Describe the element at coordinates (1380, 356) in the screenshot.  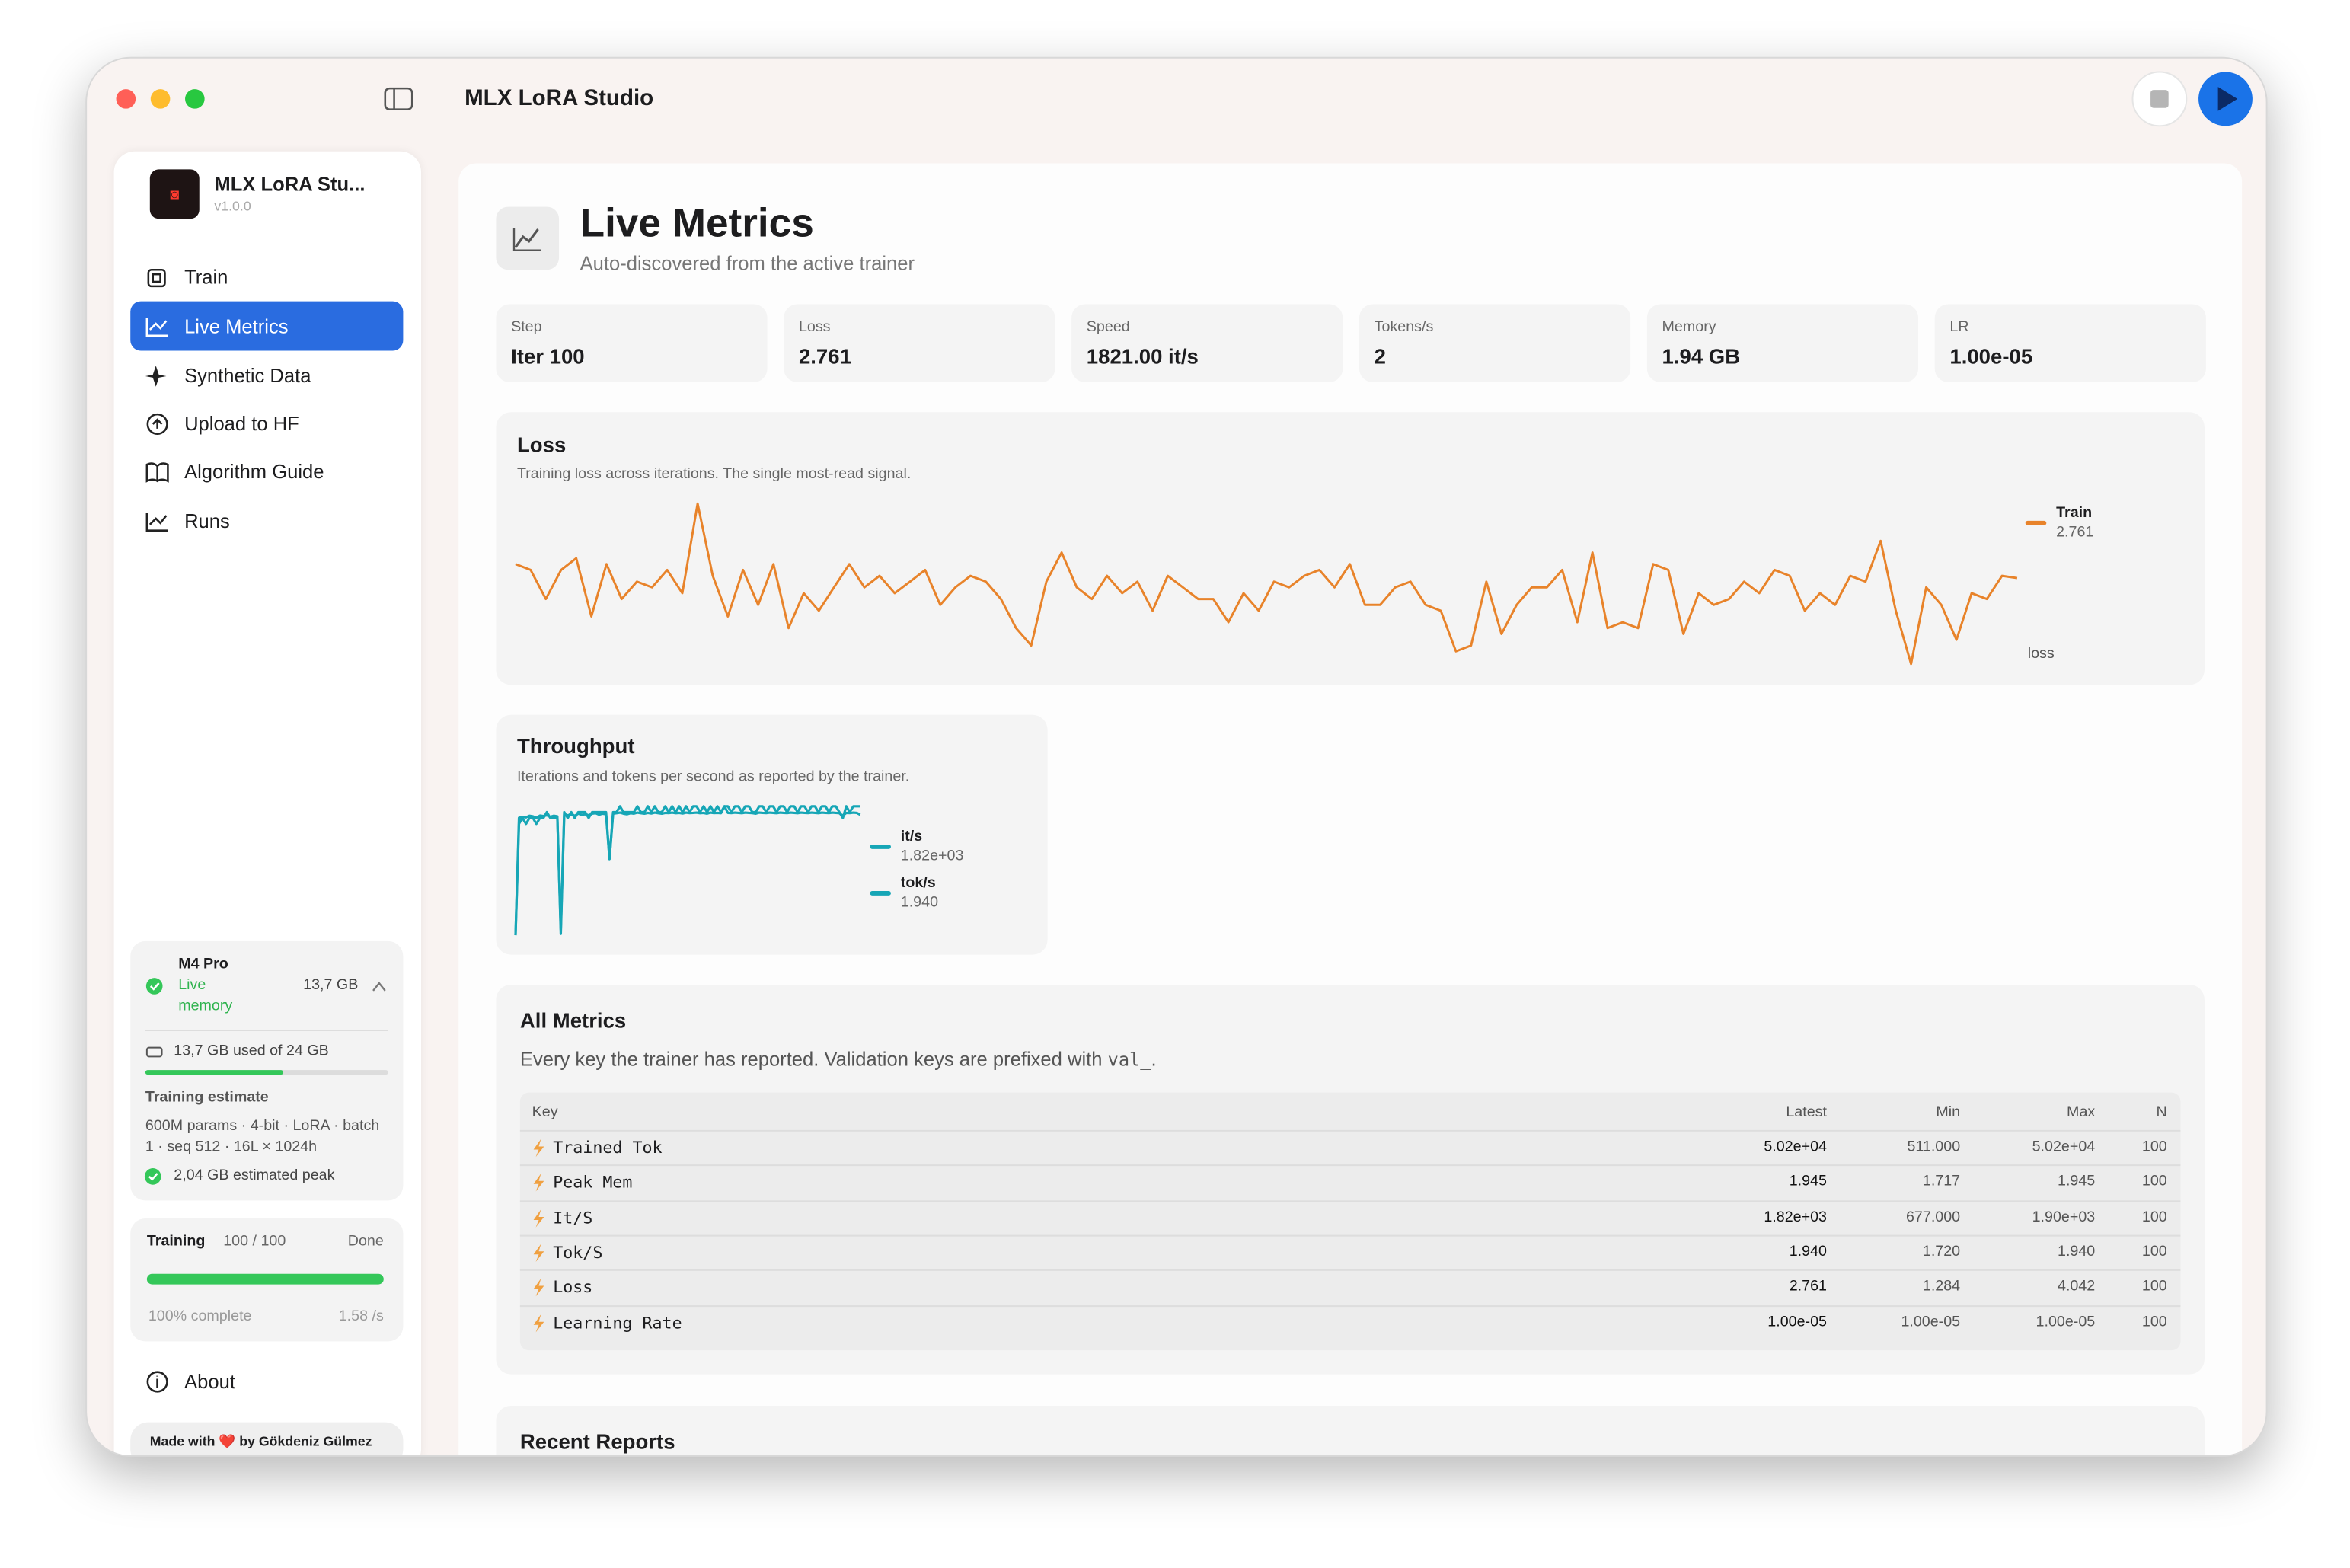
I see `stat-value: 2` at that location.